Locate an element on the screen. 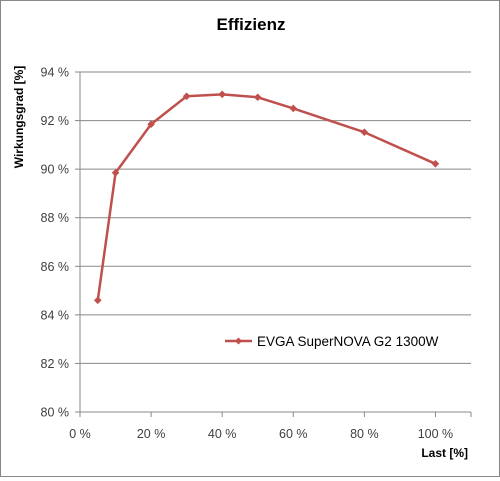 Image resolution: width=500 pixels, height=481 pixels. y-tick-label: 84 % is located at coordinates (55, 315).